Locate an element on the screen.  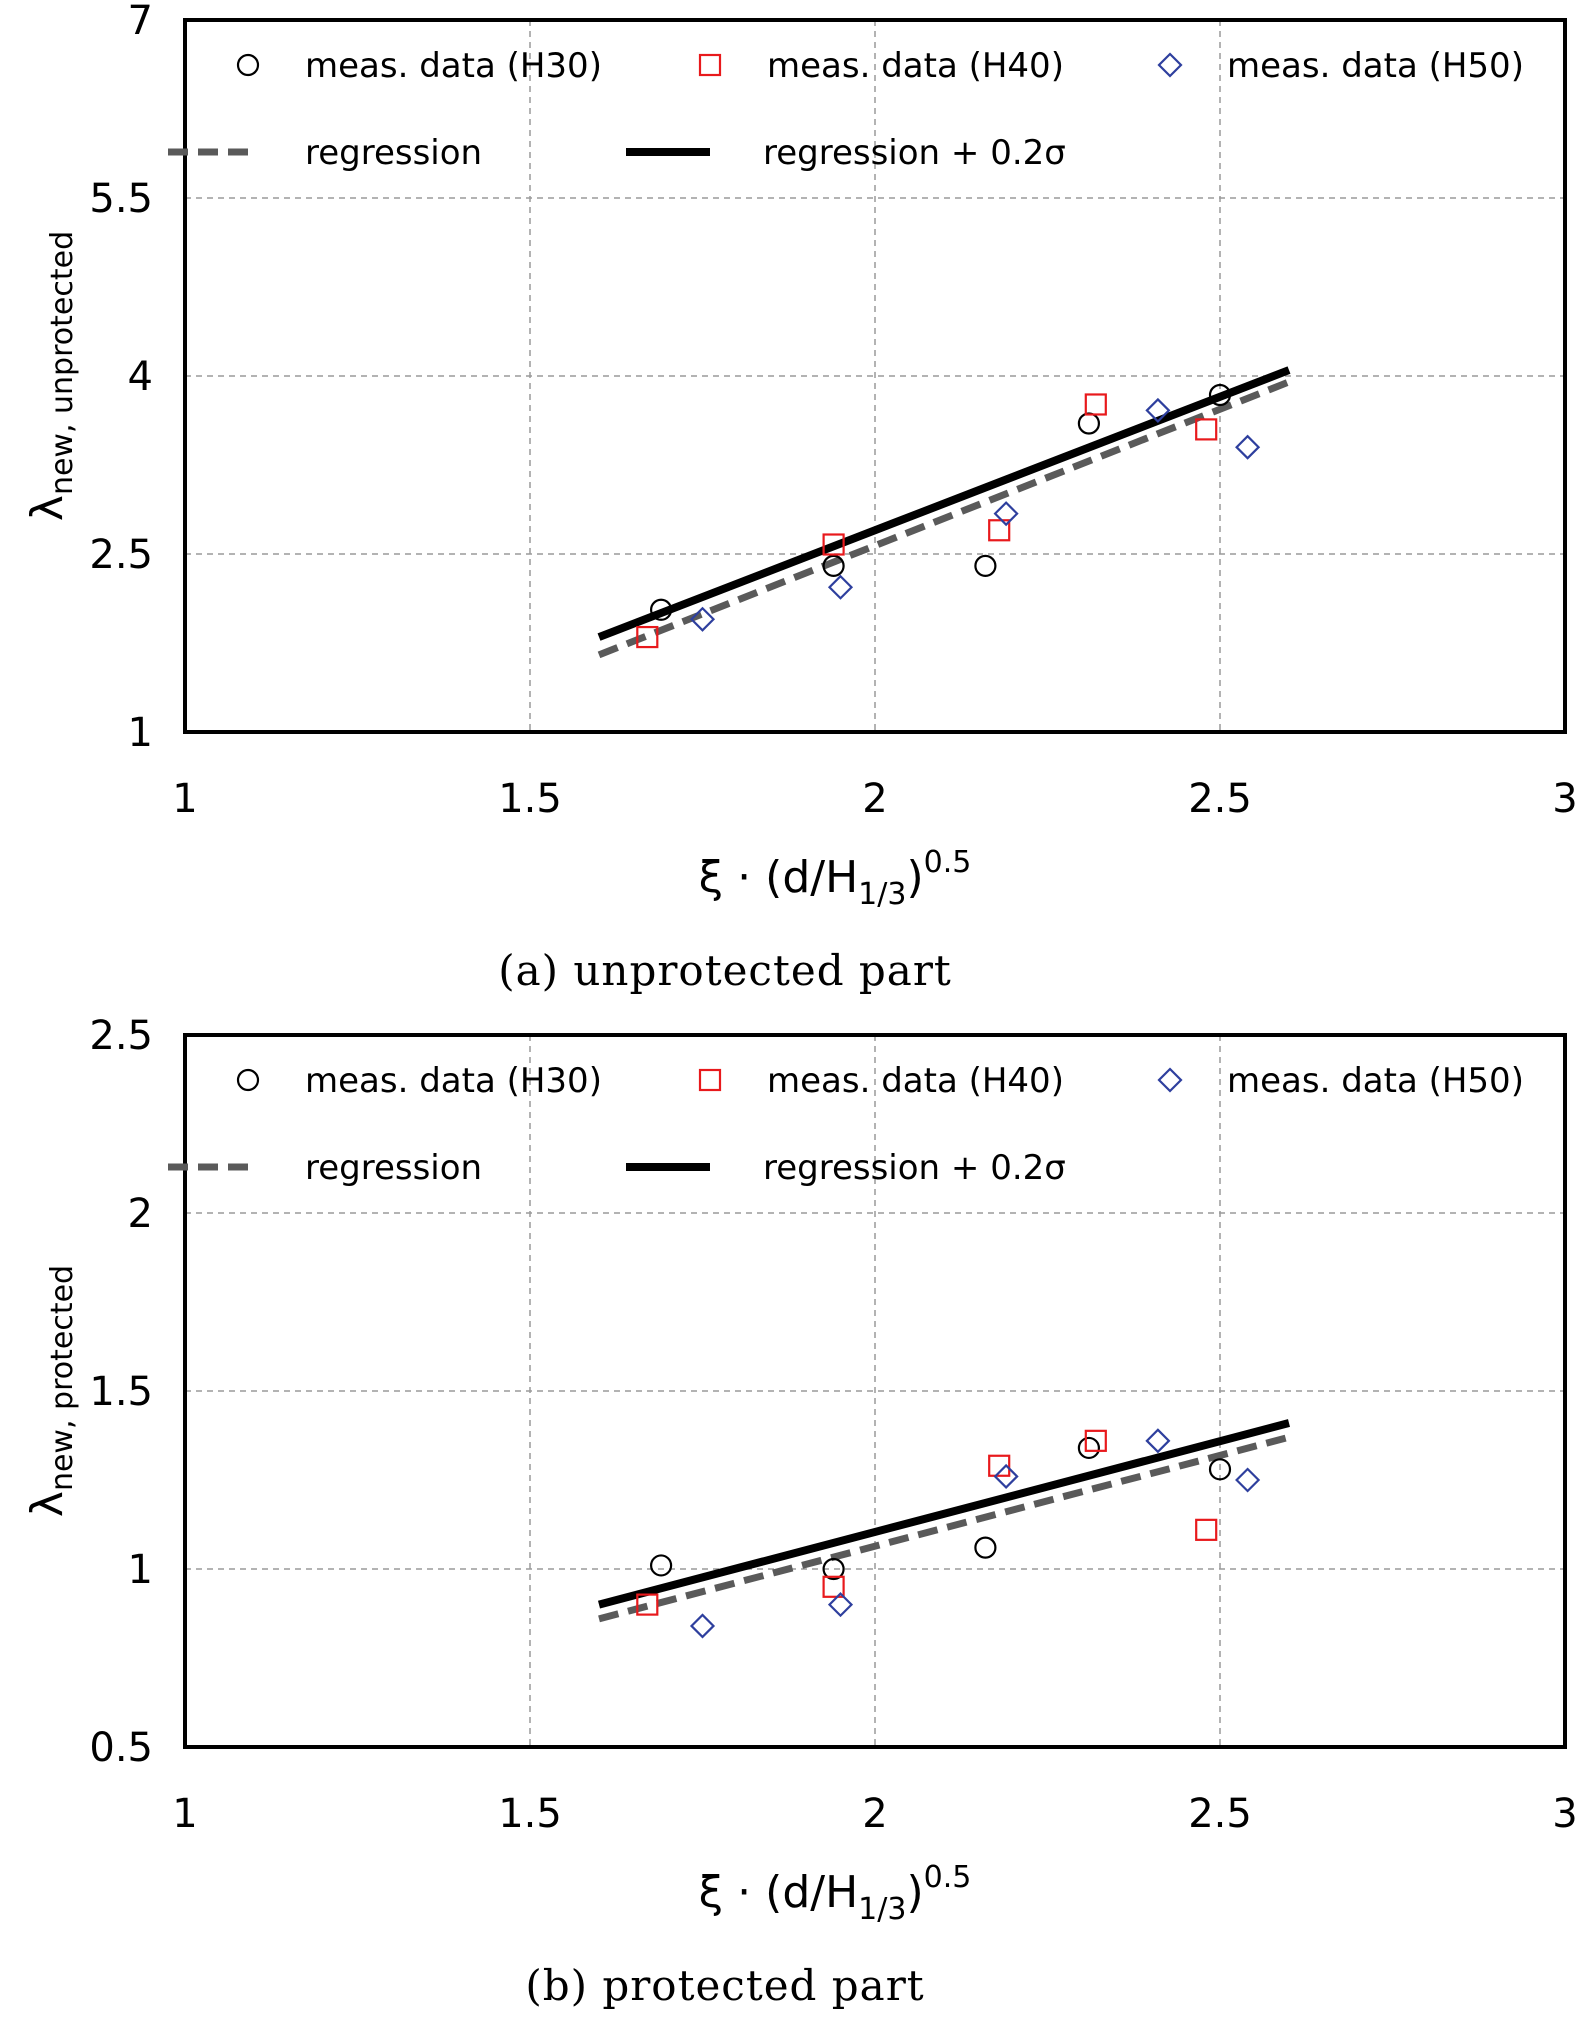
y-tick-label: 1.5 is located at coordinates (121, 1392).